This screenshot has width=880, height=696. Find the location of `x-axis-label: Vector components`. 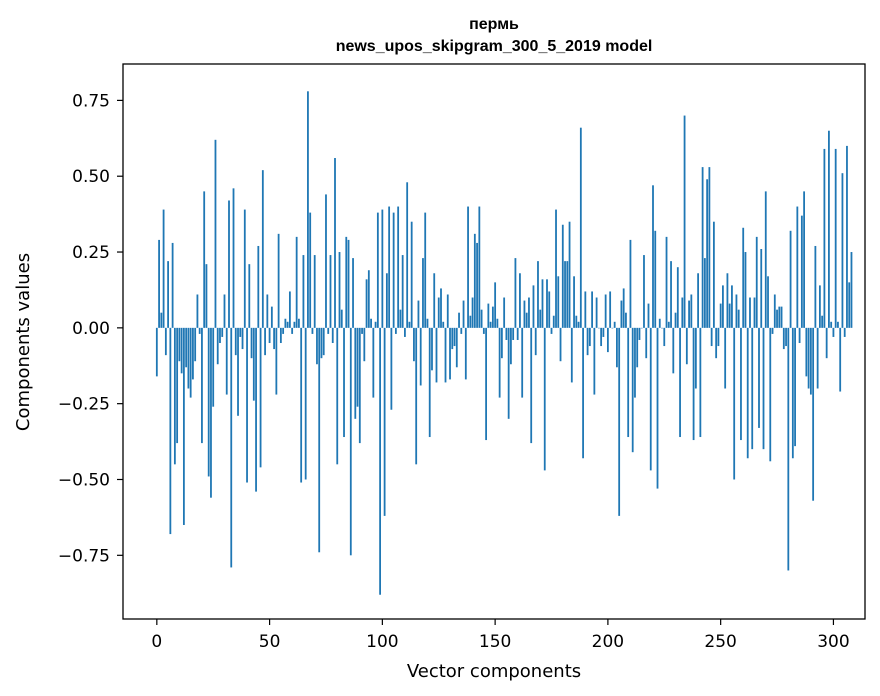

x-axis-label: Vector components is located at coordinates (494, 671).